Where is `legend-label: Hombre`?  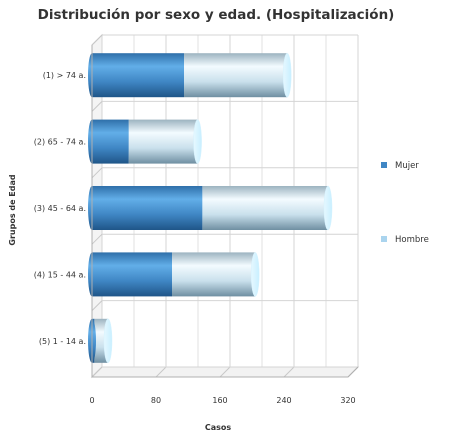
legend-label: Hombre is located at coordinates (412, 240).